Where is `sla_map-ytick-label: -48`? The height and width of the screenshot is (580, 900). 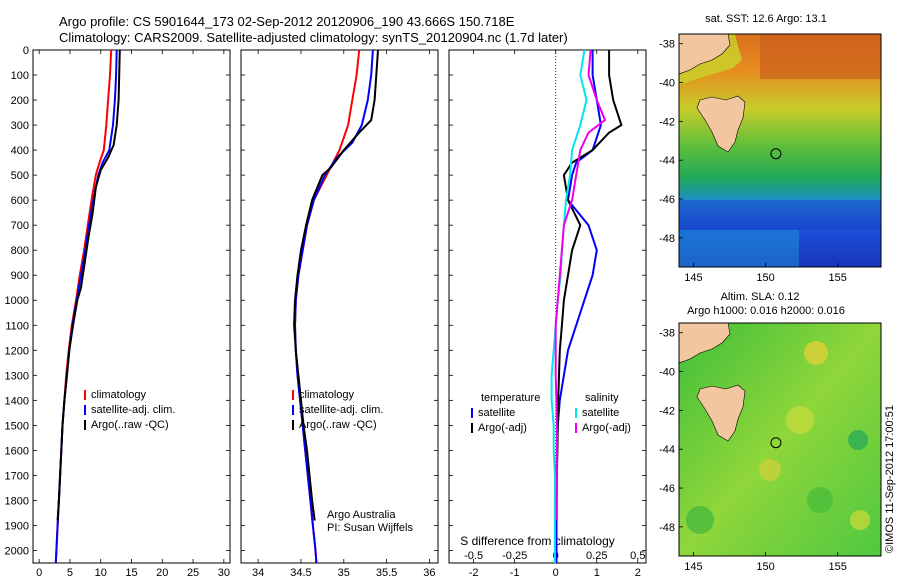 sla_map-ytick-label: -48 is located at coordinates (667, 528).